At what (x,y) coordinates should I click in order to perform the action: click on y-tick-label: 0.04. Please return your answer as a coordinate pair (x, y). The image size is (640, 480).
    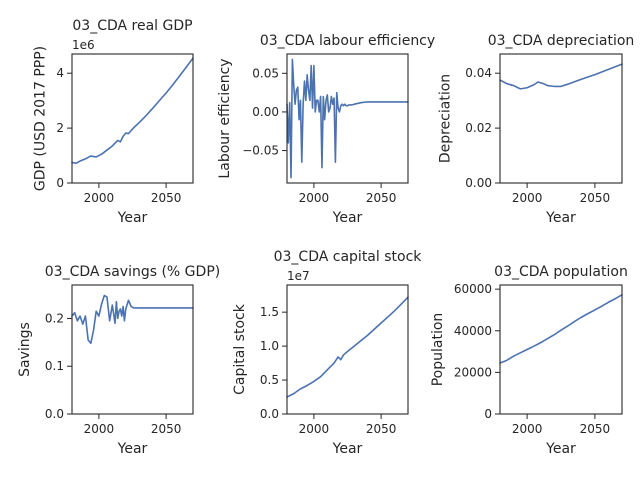
    Looking at the image, I should click on (478, 73).